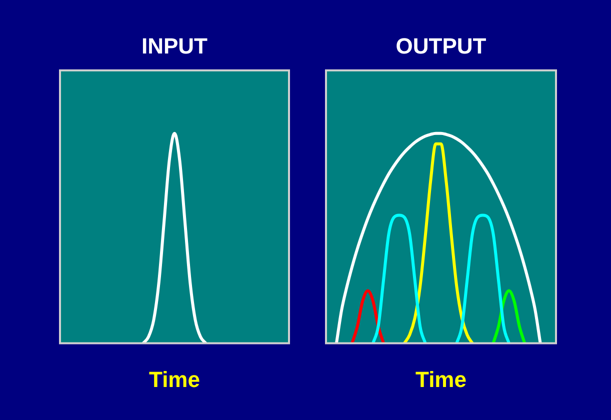 The height and width of the screenshot is (420, 611). What do you see at coordinates (441, 45) in the screenshot?
I see `chart-title: OUTPUT` at bounding box center [441, 45].